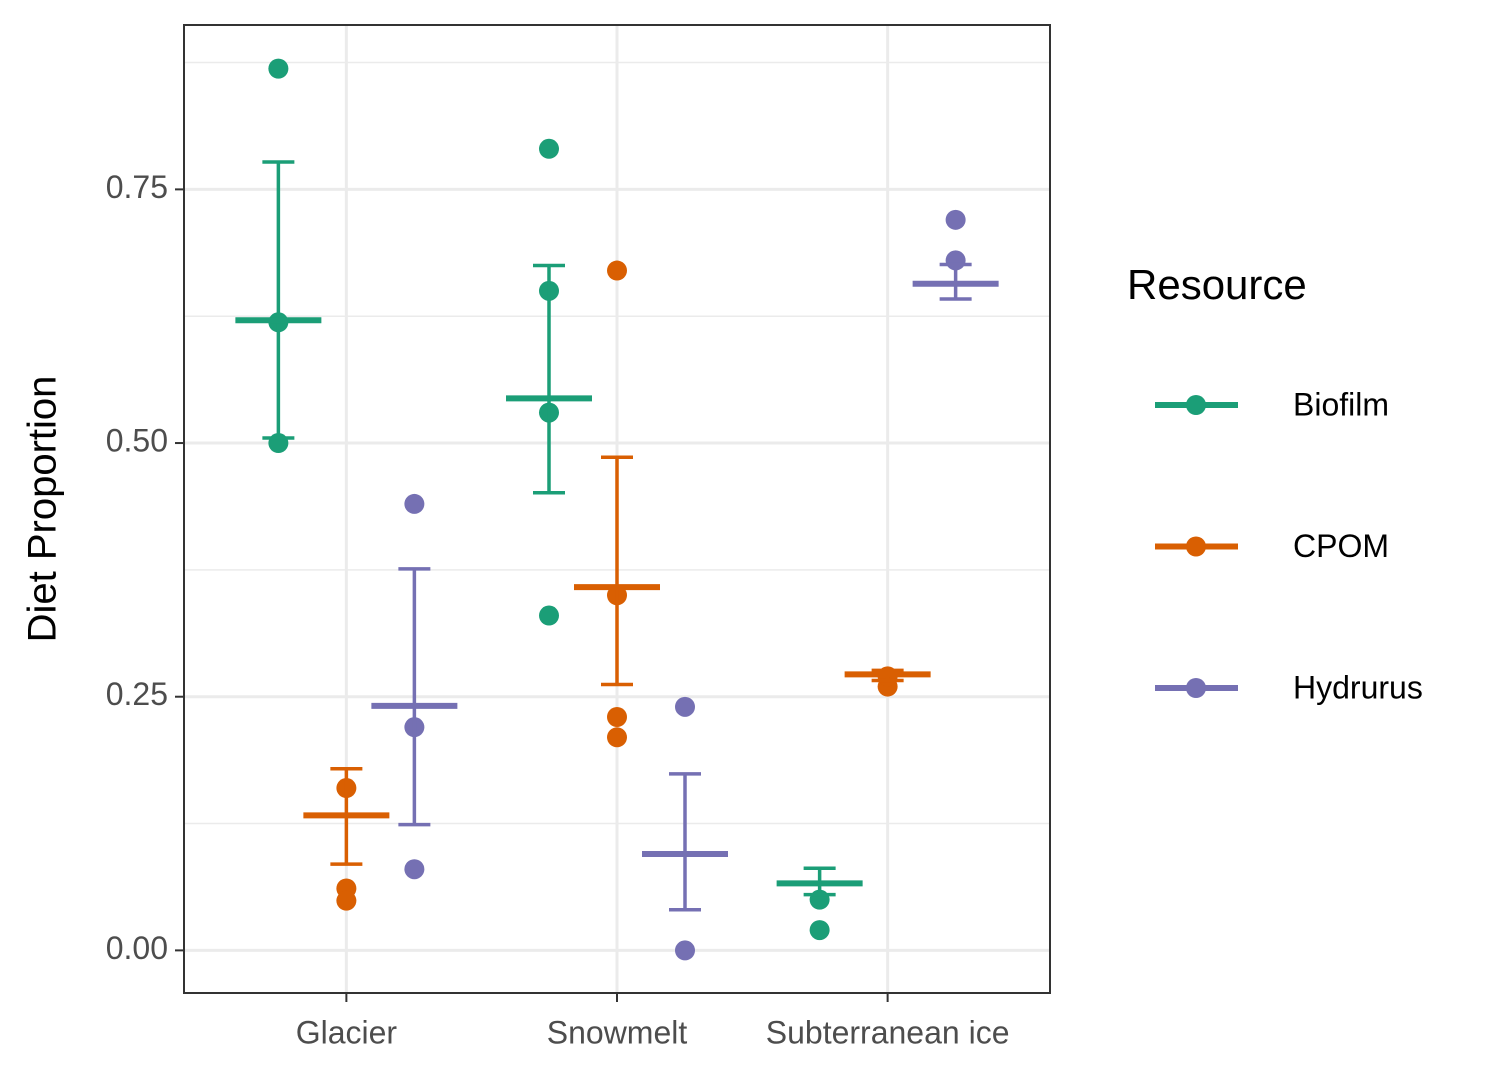  I want to click on y-tick-label: 0.25, so click(137, 694).